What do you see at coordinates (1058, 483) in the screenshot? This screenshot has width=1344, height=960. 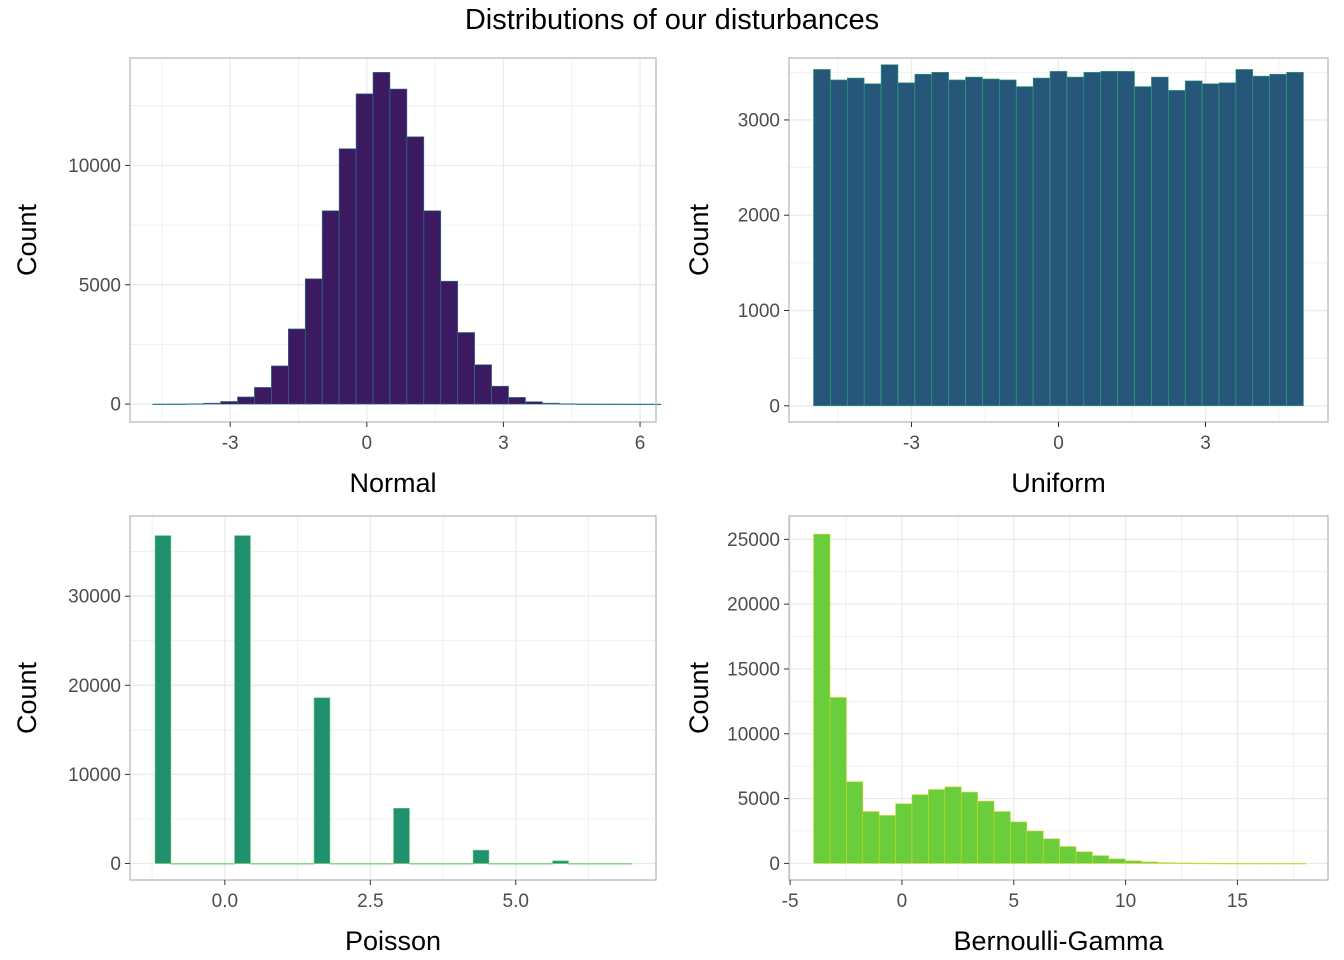 I see `x-axis-title: Uniform` at bounding box center [1058, 483].